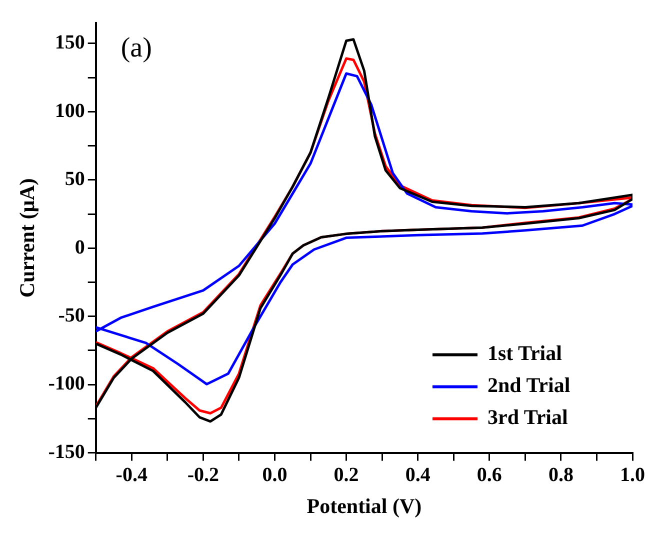  What do you see at coordinates (275, 475) in the screenshot?
I see `x-tick-label: 0.0` at bounding box center [275, 475].